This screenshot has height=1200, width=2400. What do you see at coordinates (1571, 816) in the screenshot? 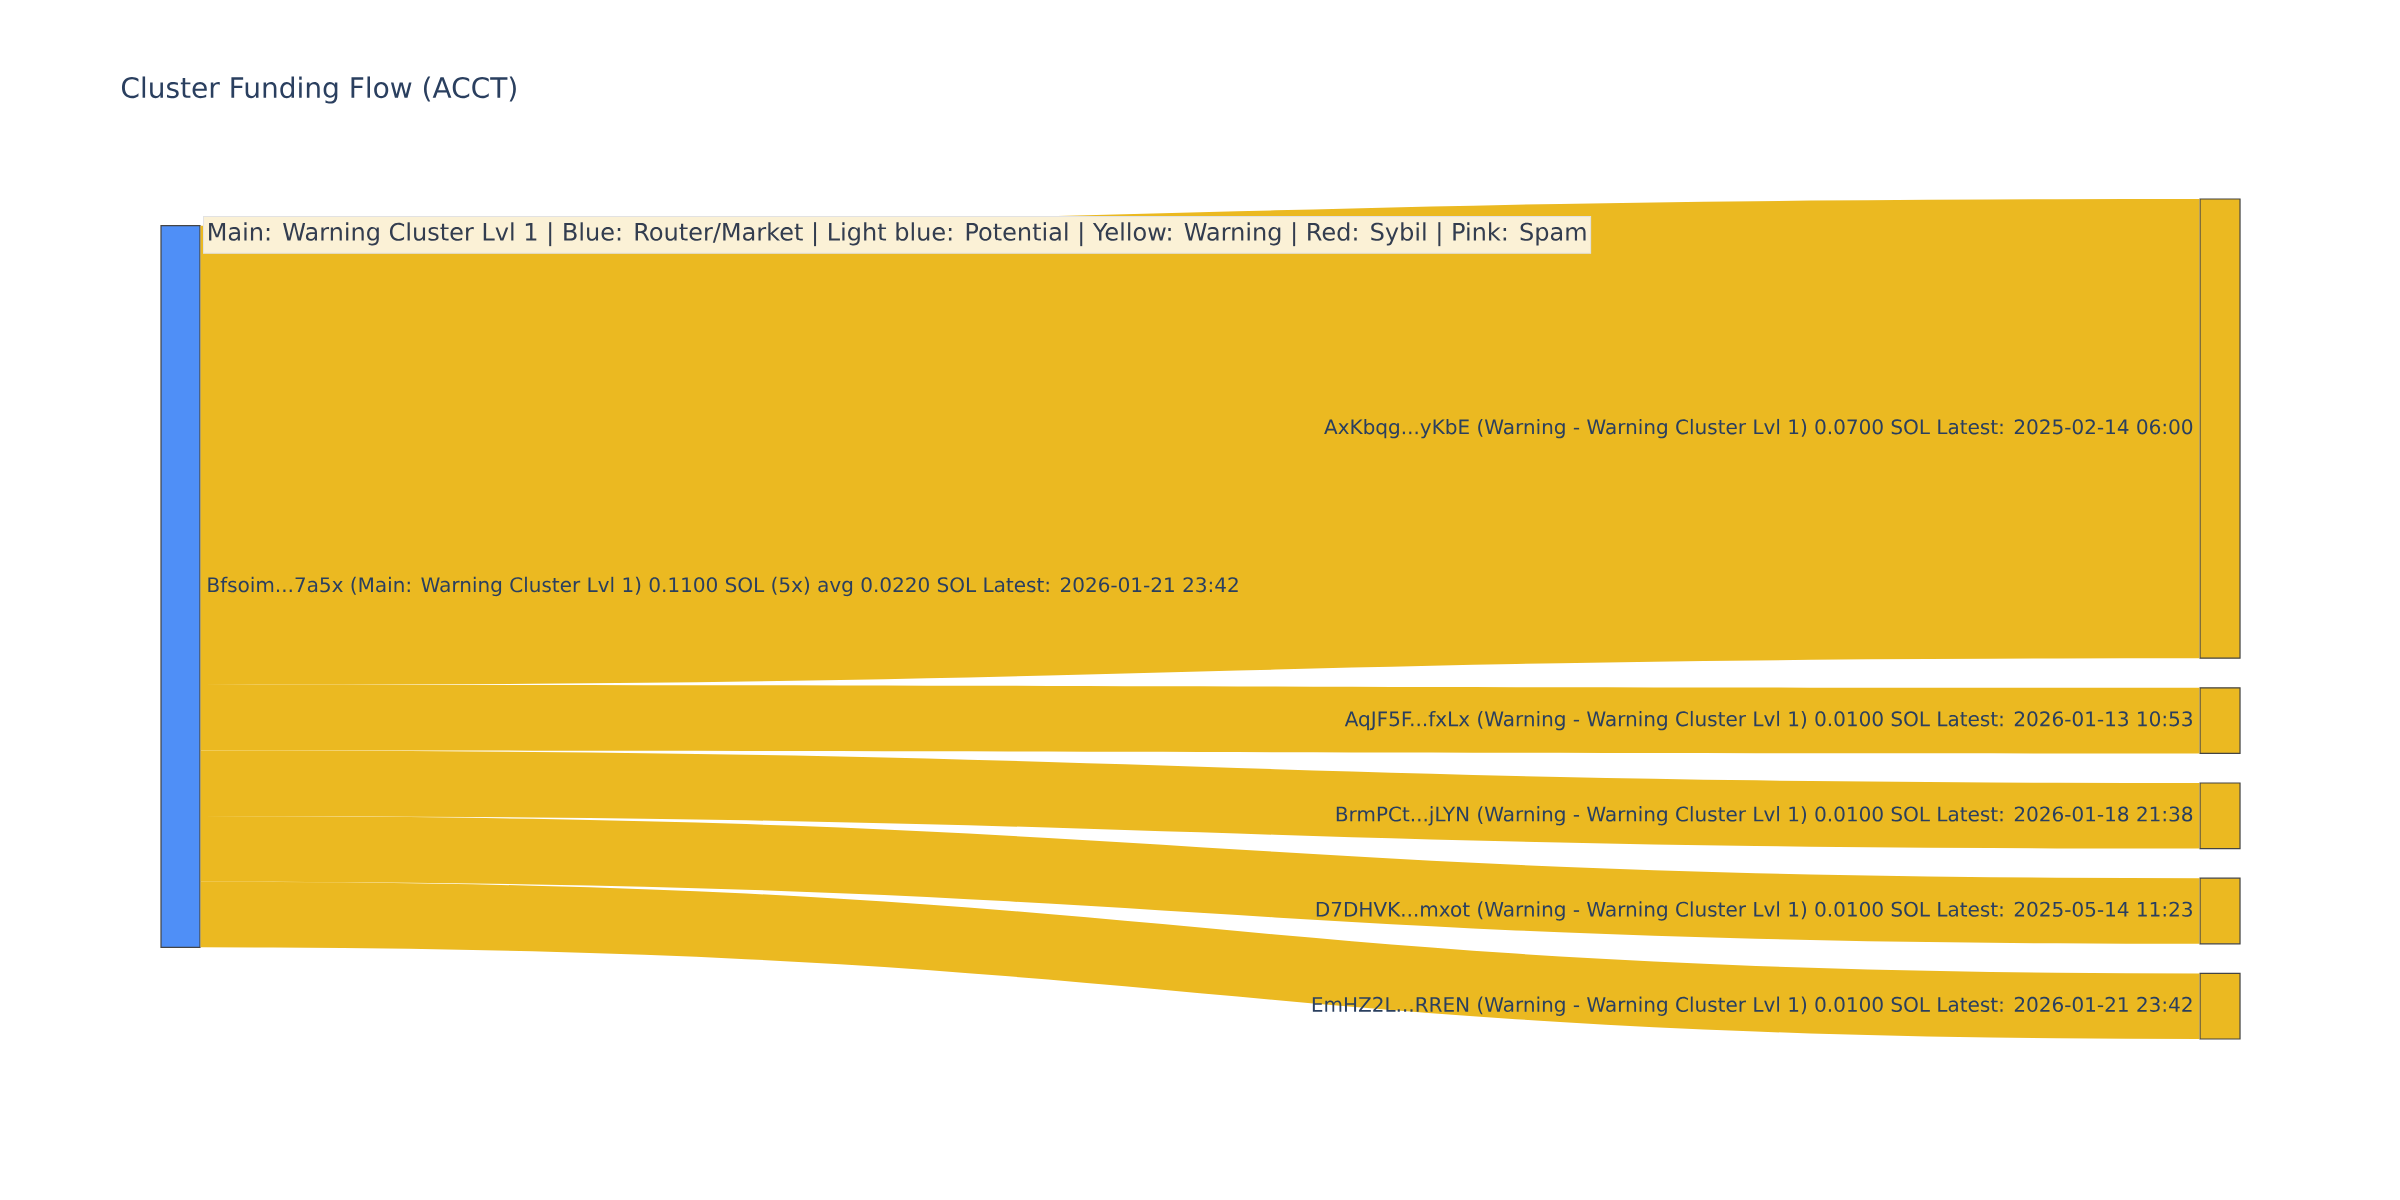
I see `category-label: BrmPCt...jLYN (Warning - Warning Cluster Lvl 1)` at bounding box center [1571, 816].